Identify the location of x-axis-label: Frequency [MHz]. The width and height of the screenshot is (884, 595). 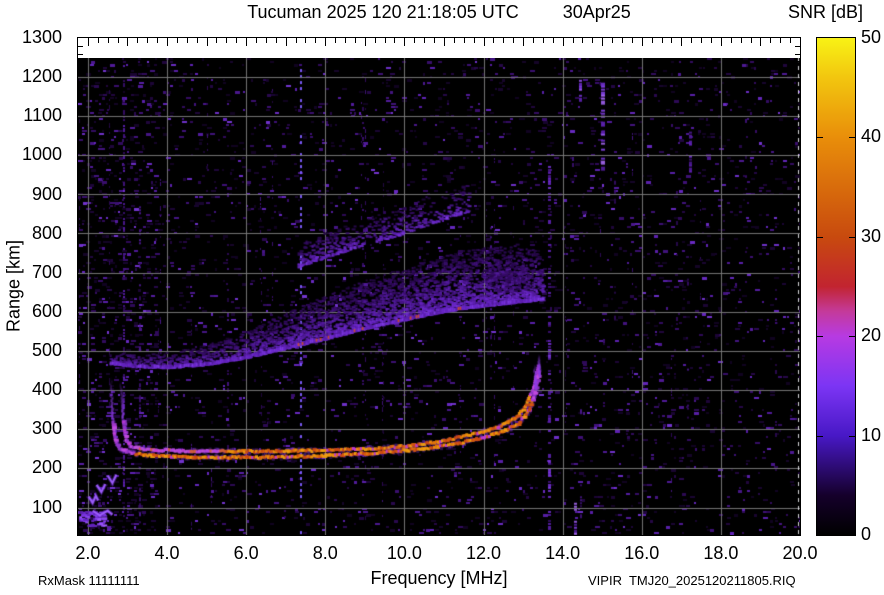
(439, 578).